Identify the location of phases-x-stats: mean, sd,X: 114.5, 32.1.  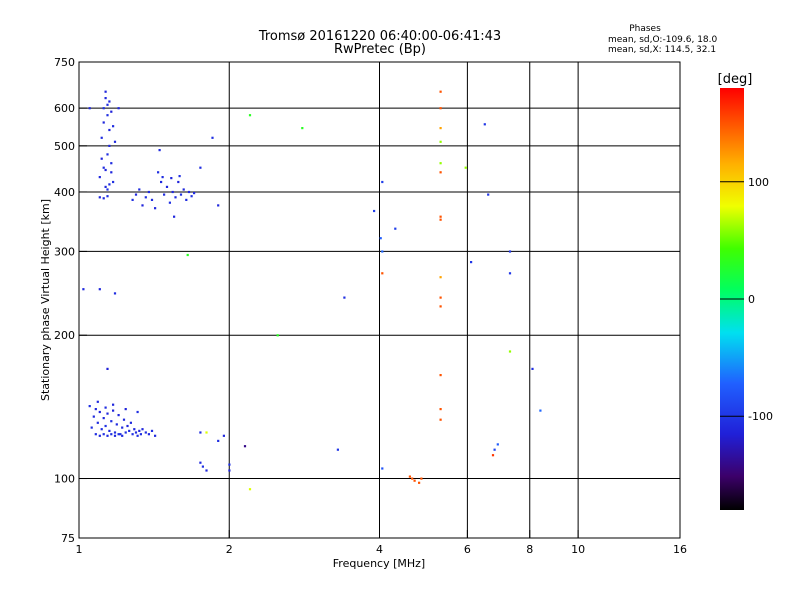
(662, 50).